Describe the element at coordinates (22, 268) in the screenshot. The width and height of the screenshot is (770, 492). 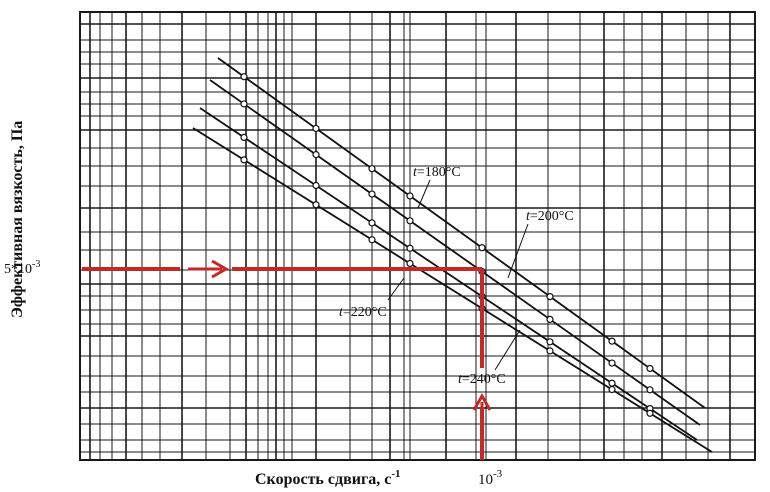
I see `y-marked-tick-label: 5*10-3` at that location.